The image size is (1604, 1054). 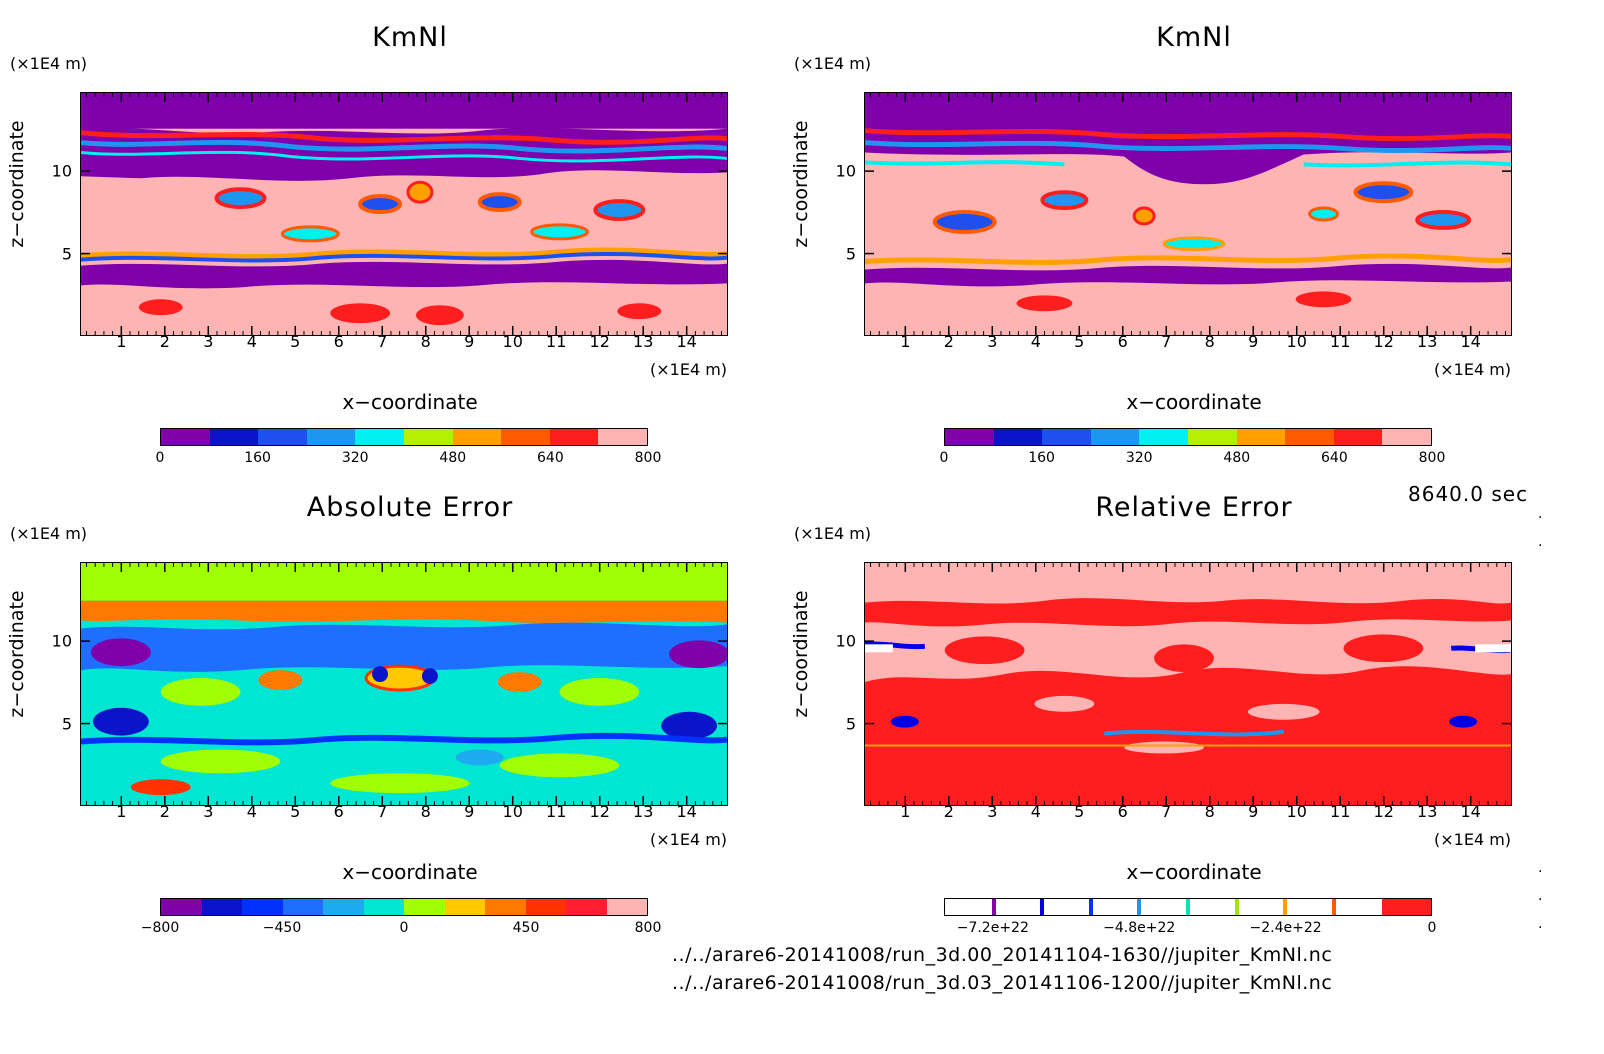 I want to click on colorbar-tick-label: −800, so click(x=160, y=928).